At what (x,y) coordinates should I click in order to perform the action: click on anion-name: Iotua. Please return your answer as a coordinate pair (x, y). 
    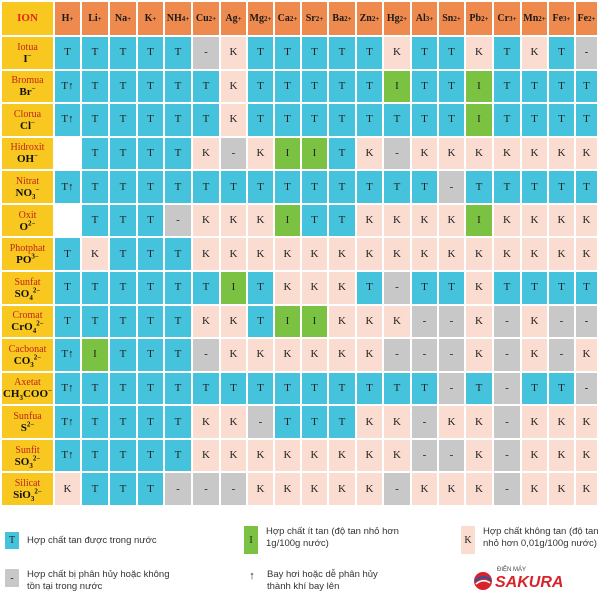
    Looking at the image, I should click on (27, 47).